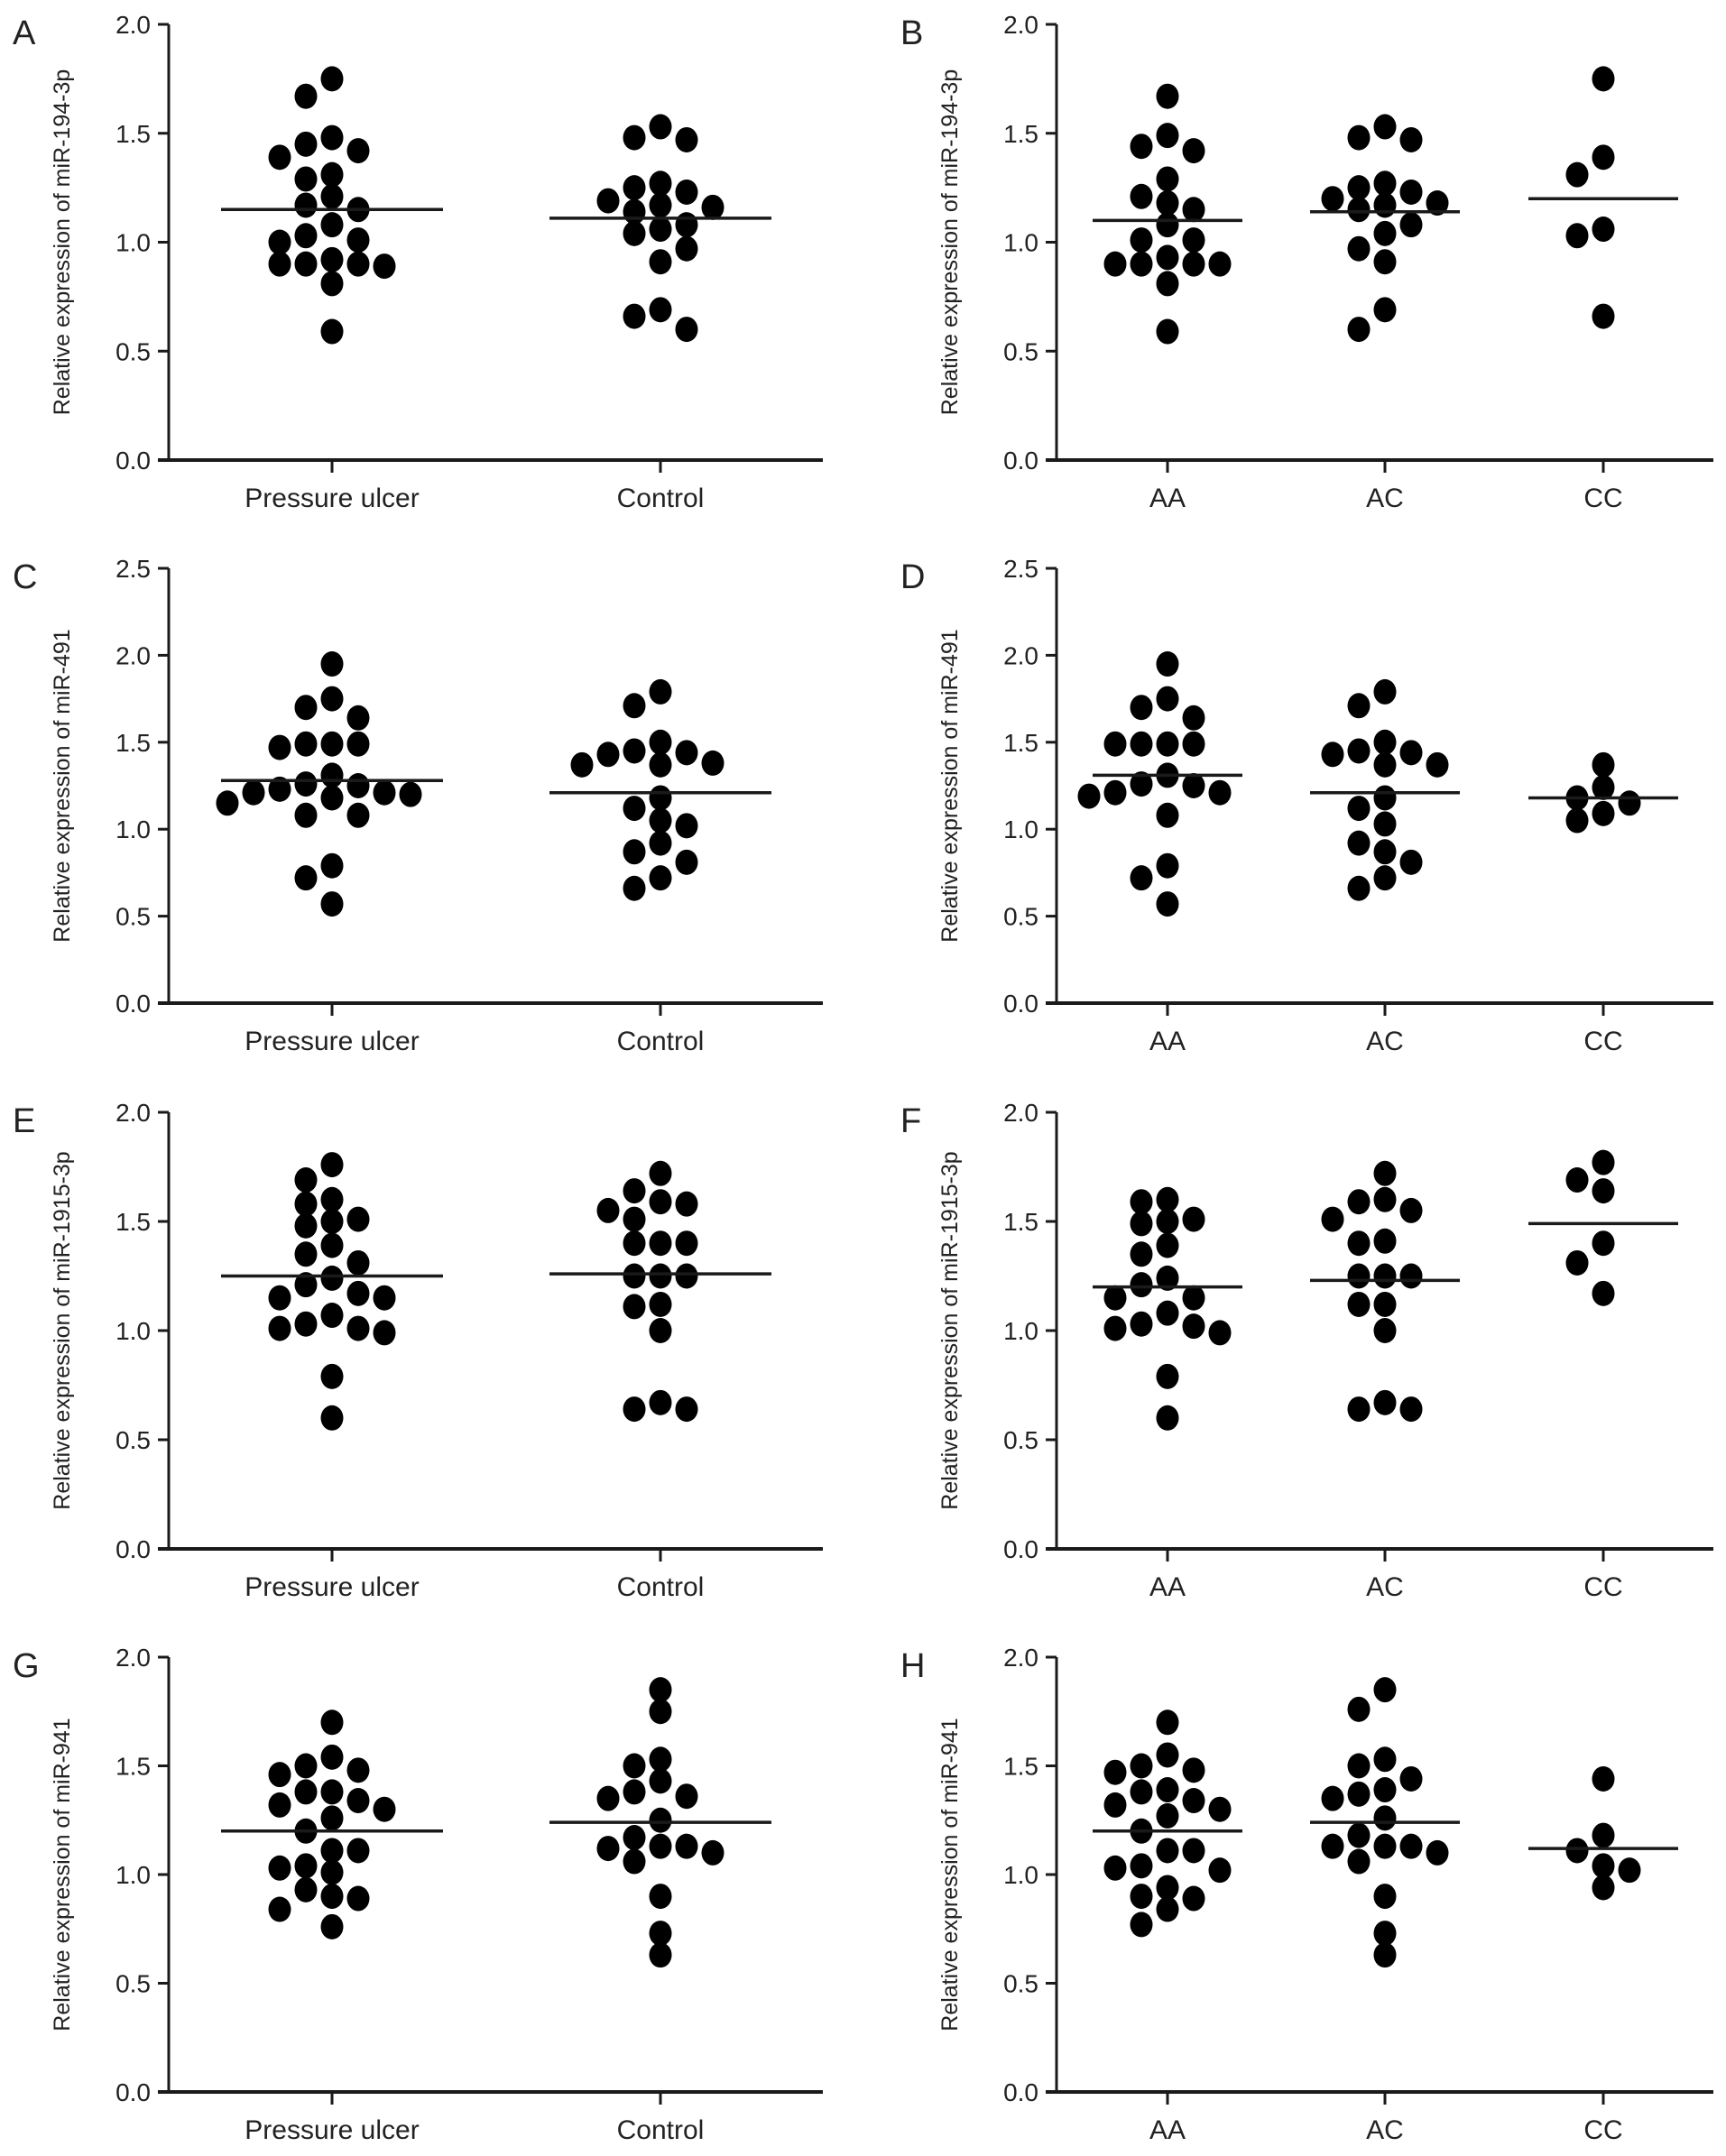  What do you see at coordinates (1020, 917) in the screenshot?
I see `y-tick-label: 0.5` at bounding box center [1020, 917].